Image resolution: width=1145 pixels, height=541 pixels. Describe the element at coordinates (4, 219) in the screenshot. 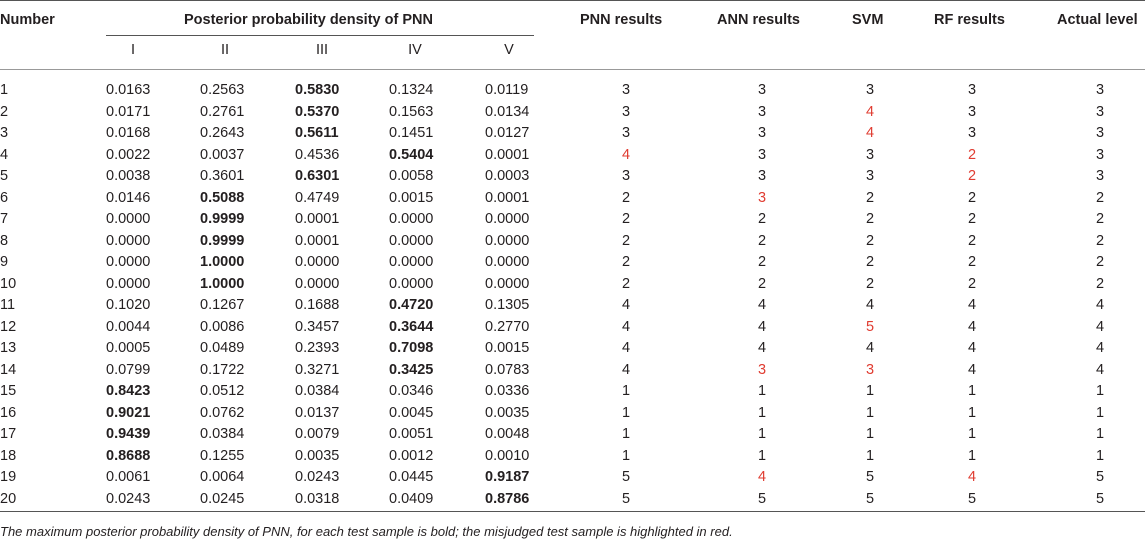

I see `row-number: 7` at that location.